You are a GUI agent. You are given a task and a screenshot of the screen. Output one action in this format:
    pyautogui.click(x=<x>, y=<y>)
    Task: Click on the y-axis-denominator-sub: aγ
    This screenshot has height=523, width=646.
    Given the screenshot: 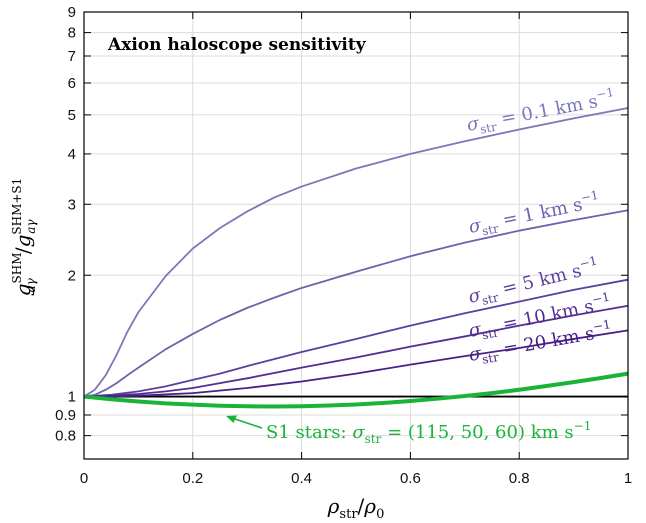 What is the action you would take?
    pyautogui.click(x=31, y=226)
    